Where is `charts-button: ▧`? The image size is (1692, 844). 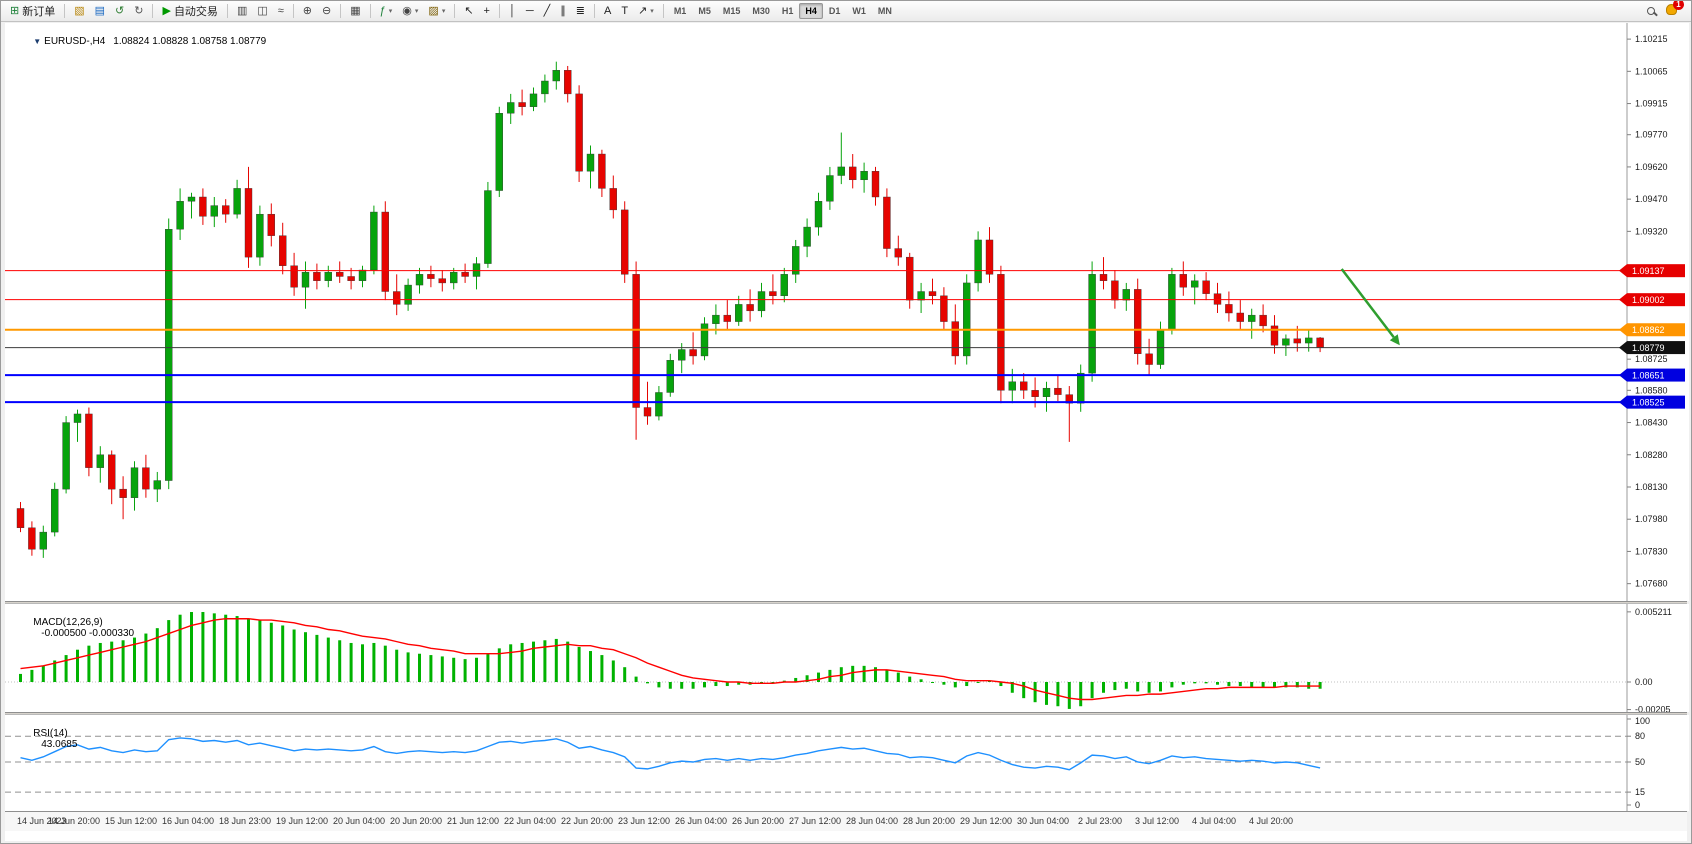
charts-button: ▧ is located at coordinates (79, 11).